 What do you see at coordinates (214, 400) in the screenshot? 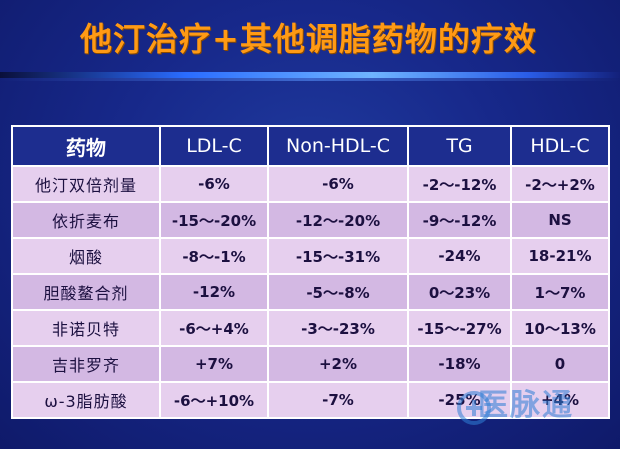
I see `ldl-c-value: -6～+10%` at bounding box center [214, 400].